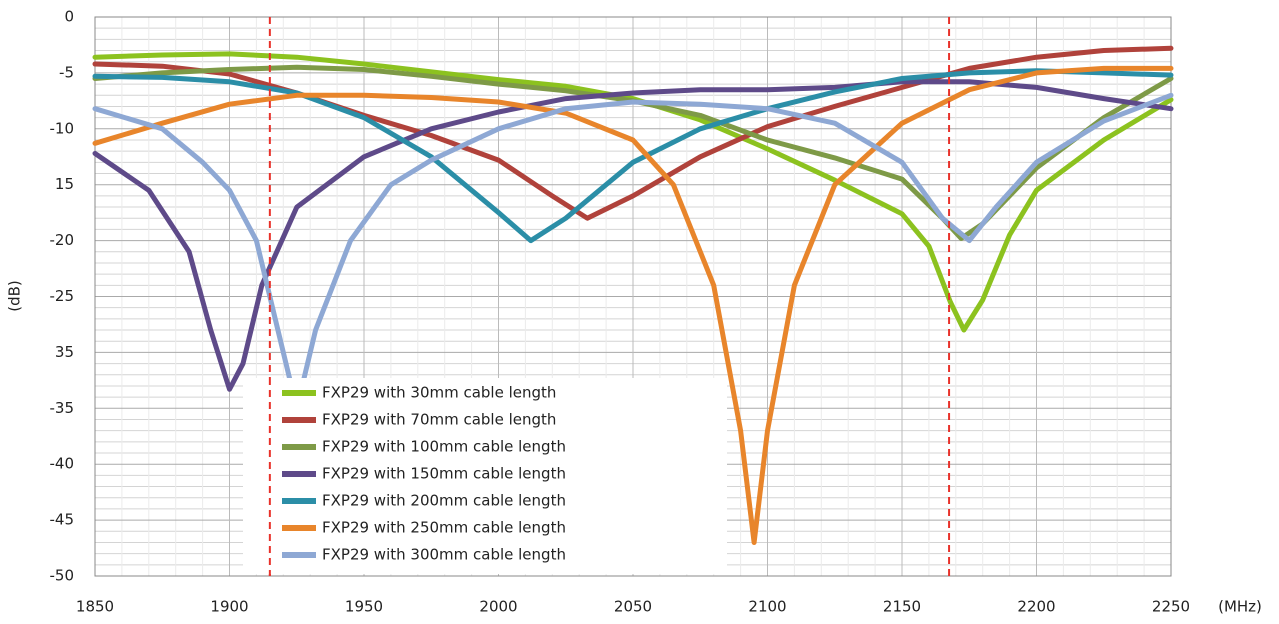  I want to click on y-tick-label: -25, so click(62, 296).